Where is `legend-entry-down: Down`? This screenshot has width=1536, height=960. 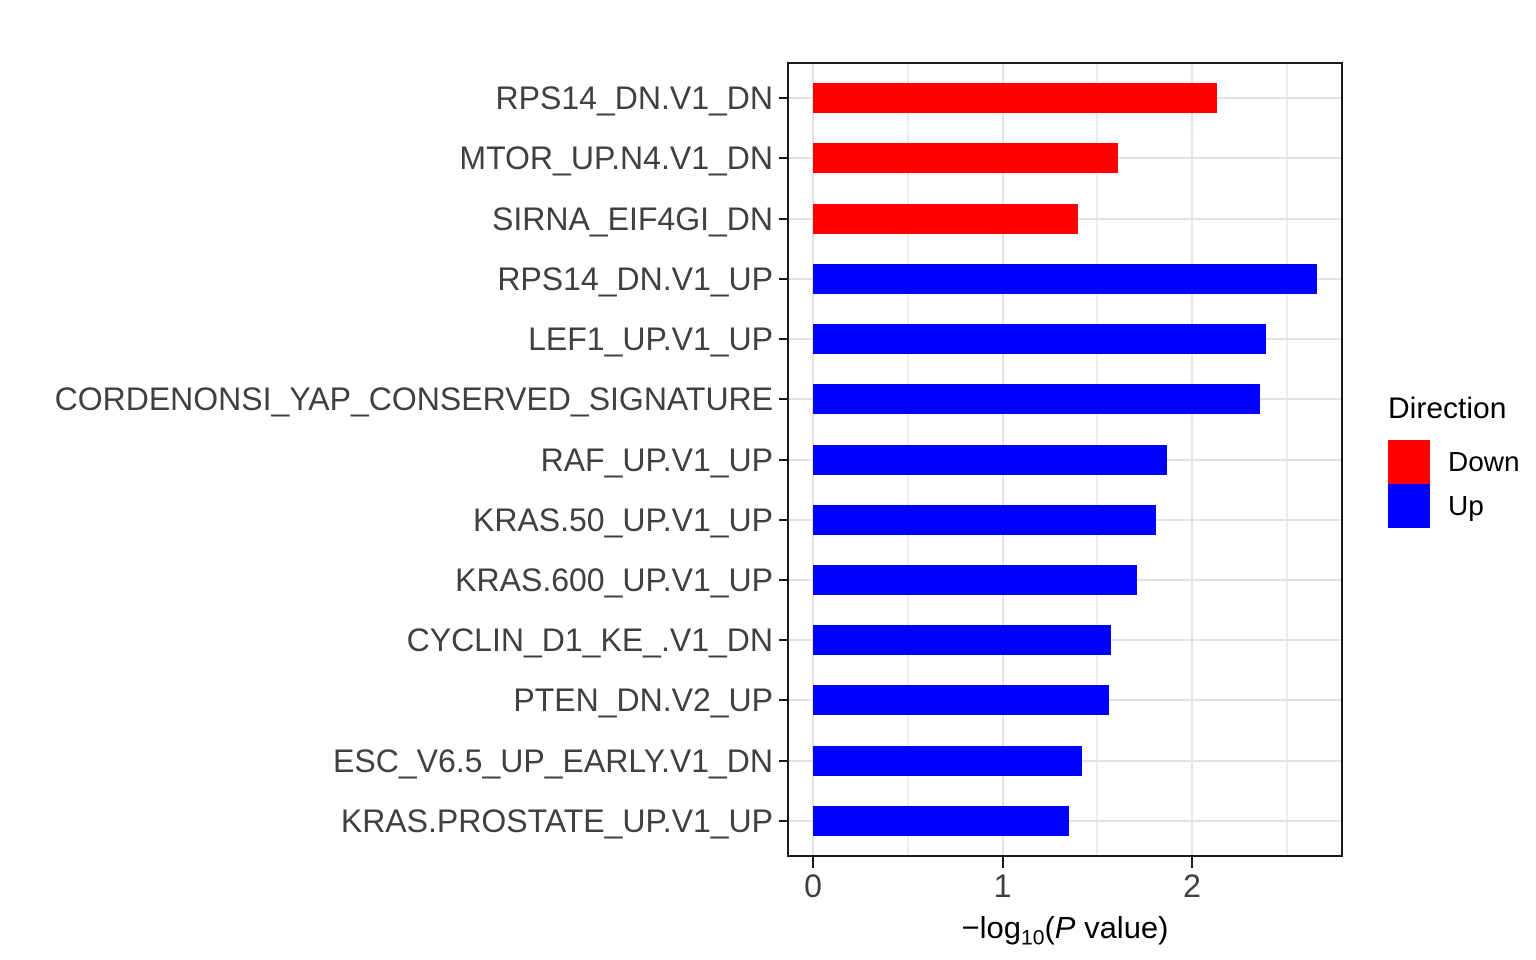
legend-entry-down: Down is located at coordinates (1454, 462).